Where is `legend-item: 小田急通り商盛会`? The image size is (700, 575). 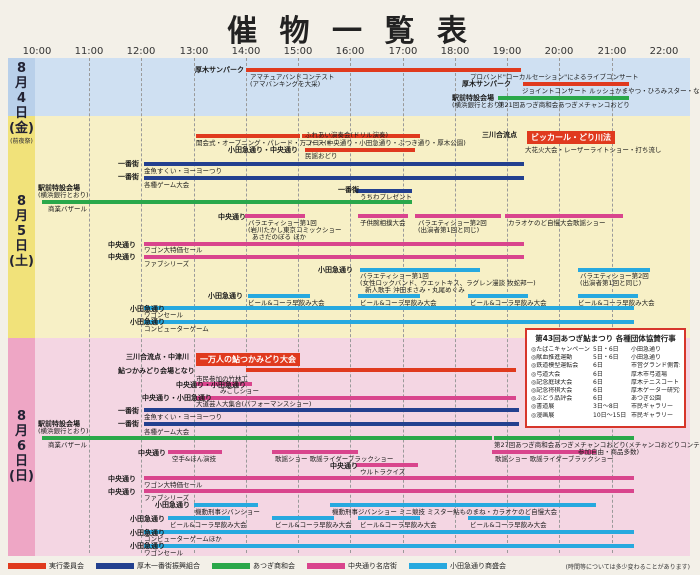
legend-item: 小田急通り商盛会 is located at coordinates (457, 566).